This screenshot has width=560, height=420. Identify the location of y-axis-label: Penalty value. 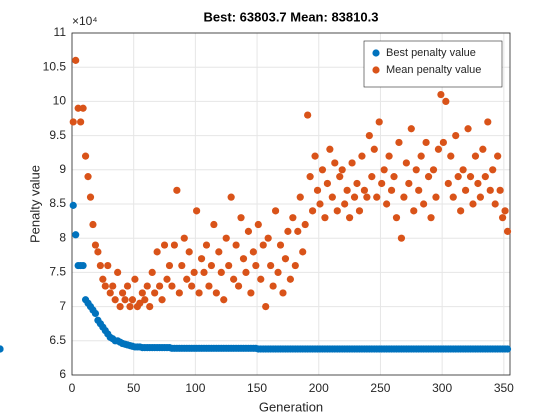
(34, 204).